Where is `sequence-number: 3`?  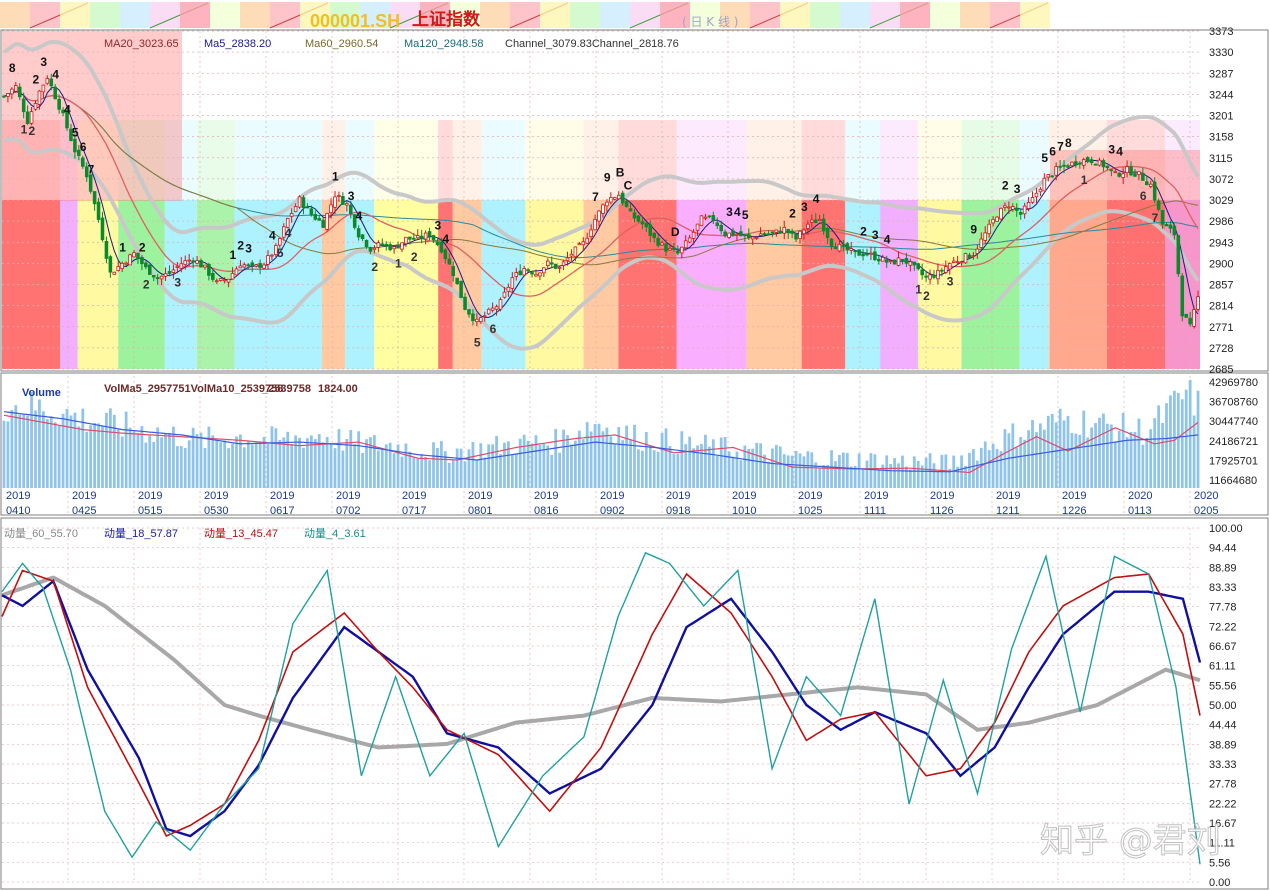 sequence-number: 3 is located at coordinates (43, 62).